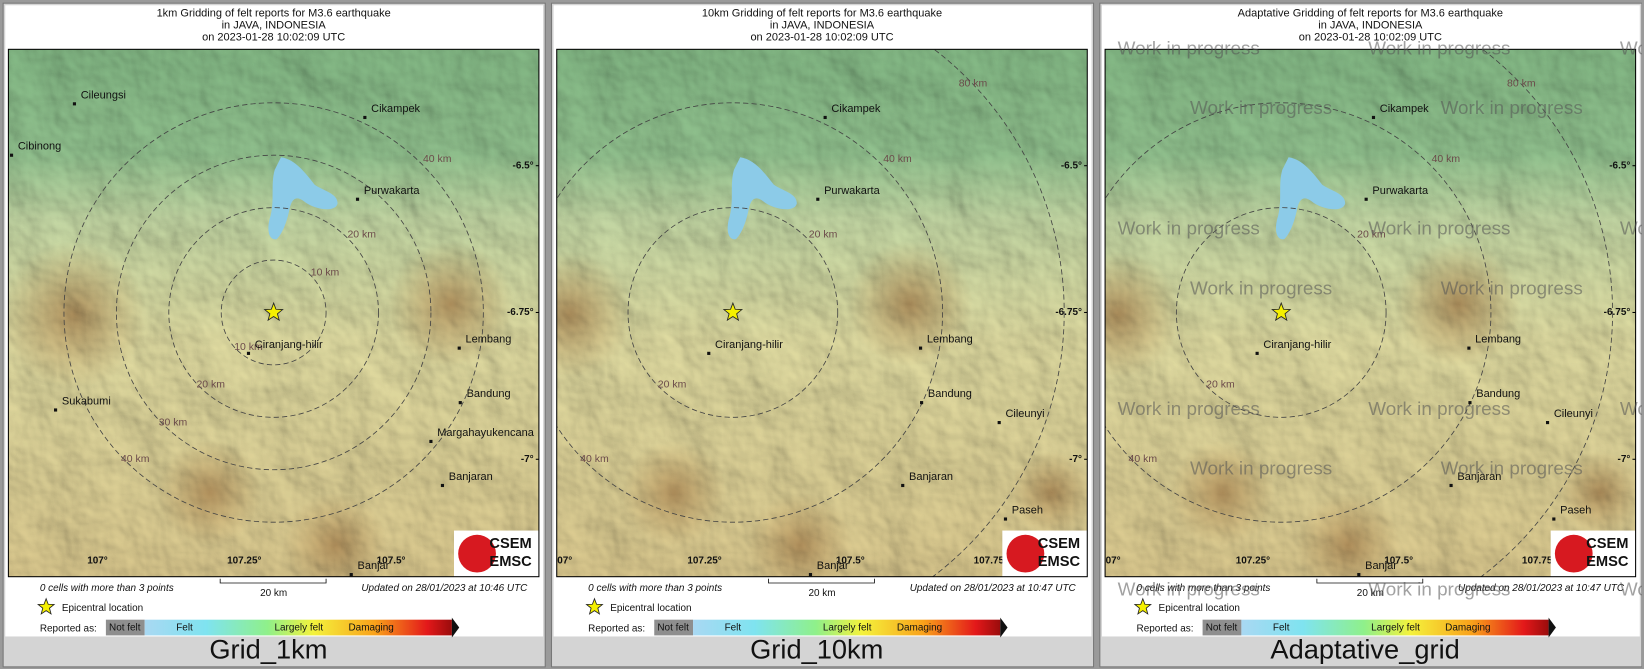 The width and height of the screenshot is (1644, 669). What do you see at coordinates (1607, 562) in the screenshot?
I see `logo-text: EMSC` at bounding box center [1607, 562].